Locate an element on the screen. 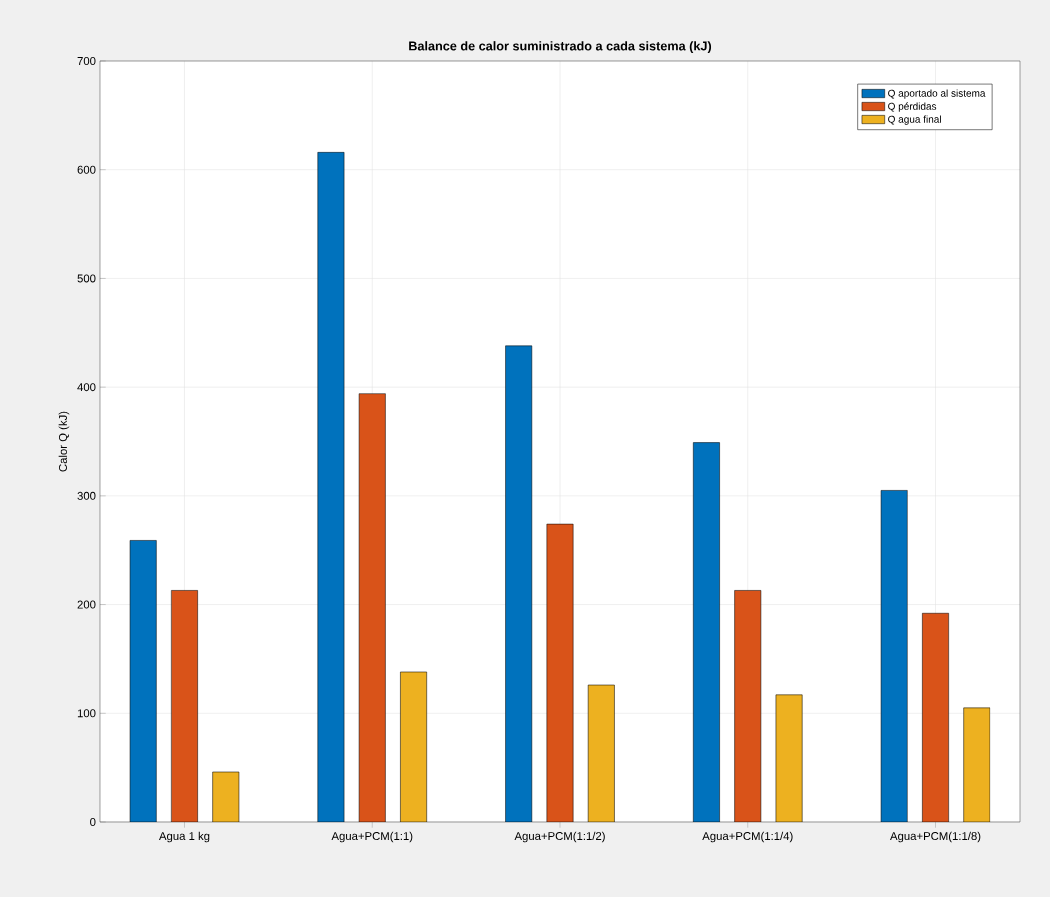 Image resolution: width=1050 pixels, height=897 pixels. x-tick-label: Agua+PCM(1:1/8) is located at coordinates (935, 837).